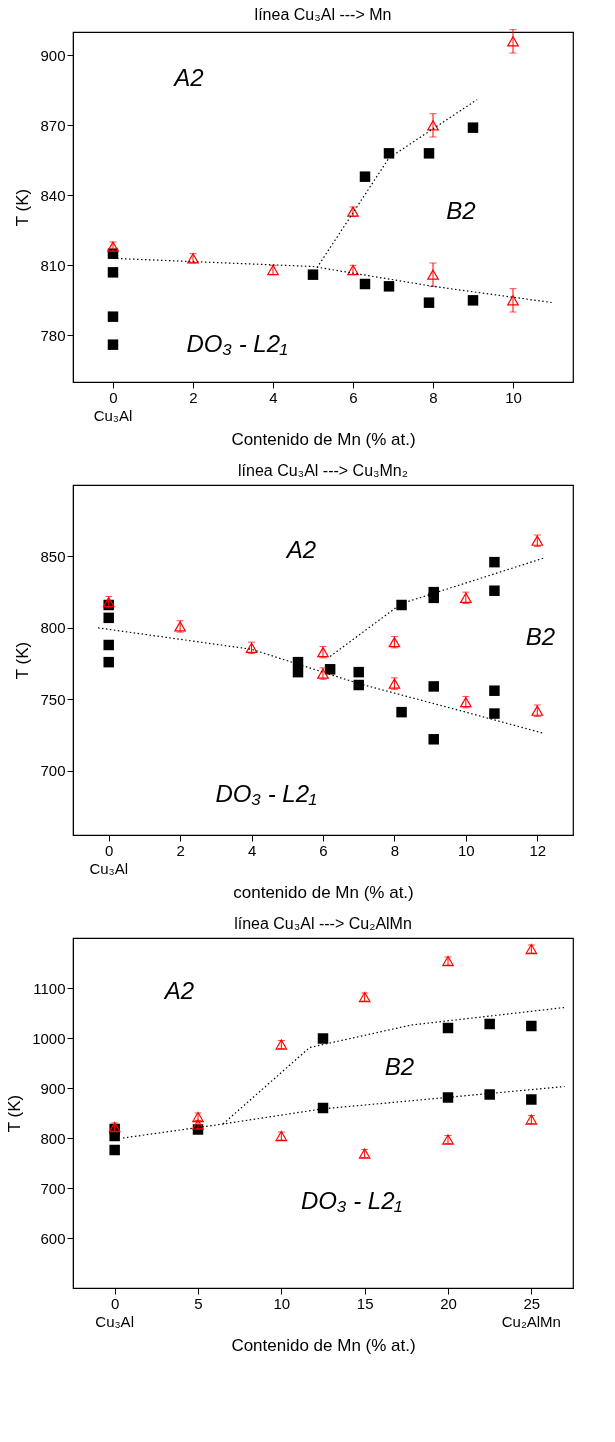  I want to click on y-tick-label: 600, so click(53, 1238).